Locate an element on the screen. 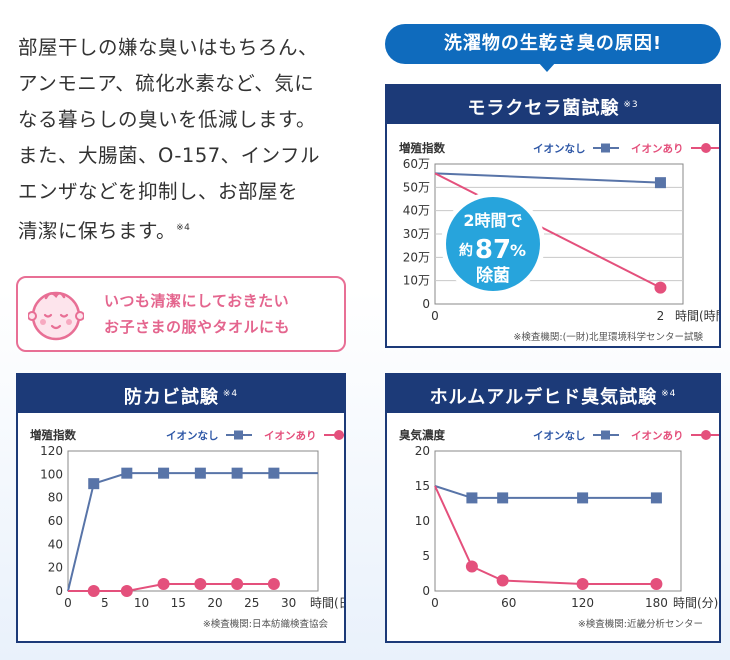  x-axis-title: 時間(分) is located at coordinates (695, 603).